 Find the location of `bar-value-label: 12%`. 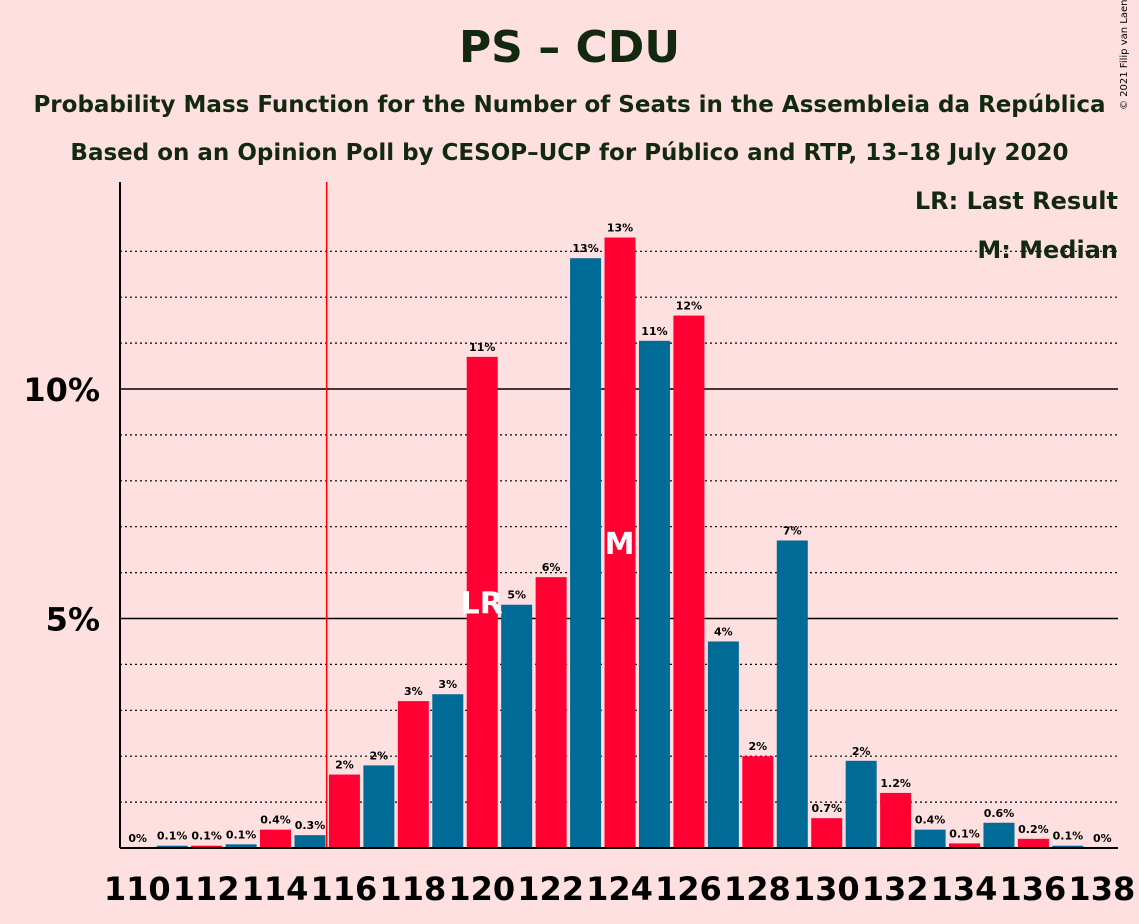

bar-value-label: 12% is located at coordinates (689, 306).